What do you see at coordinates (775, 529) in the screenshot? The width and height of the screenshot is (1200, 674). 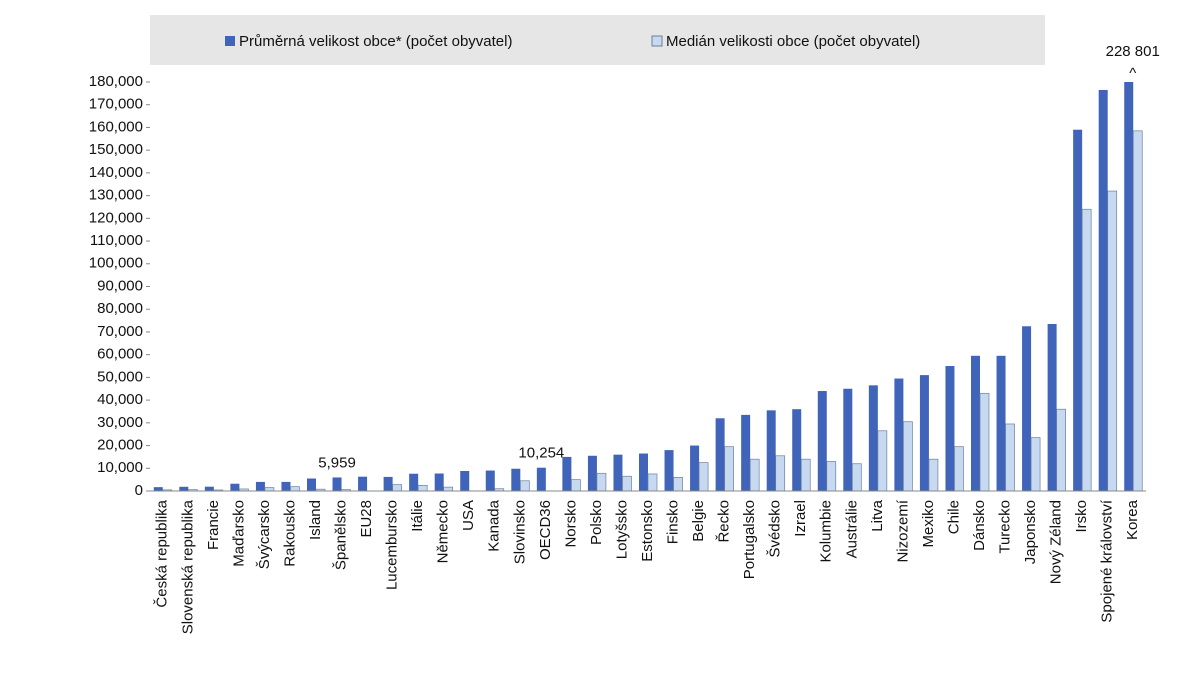 I see `x-tick-label: Švédsko` at bounding box center [775, 529].